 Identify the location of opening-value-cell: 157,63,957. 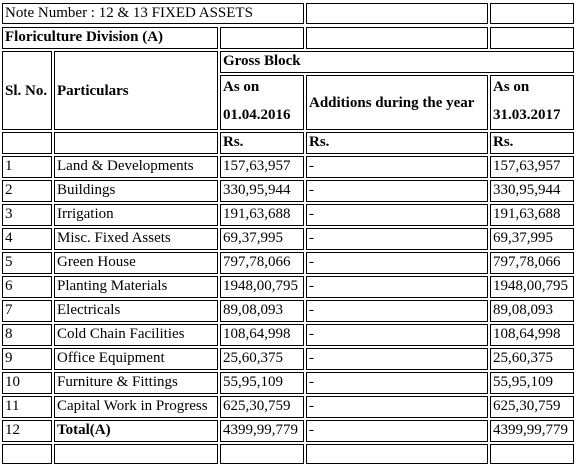
(262, 167).